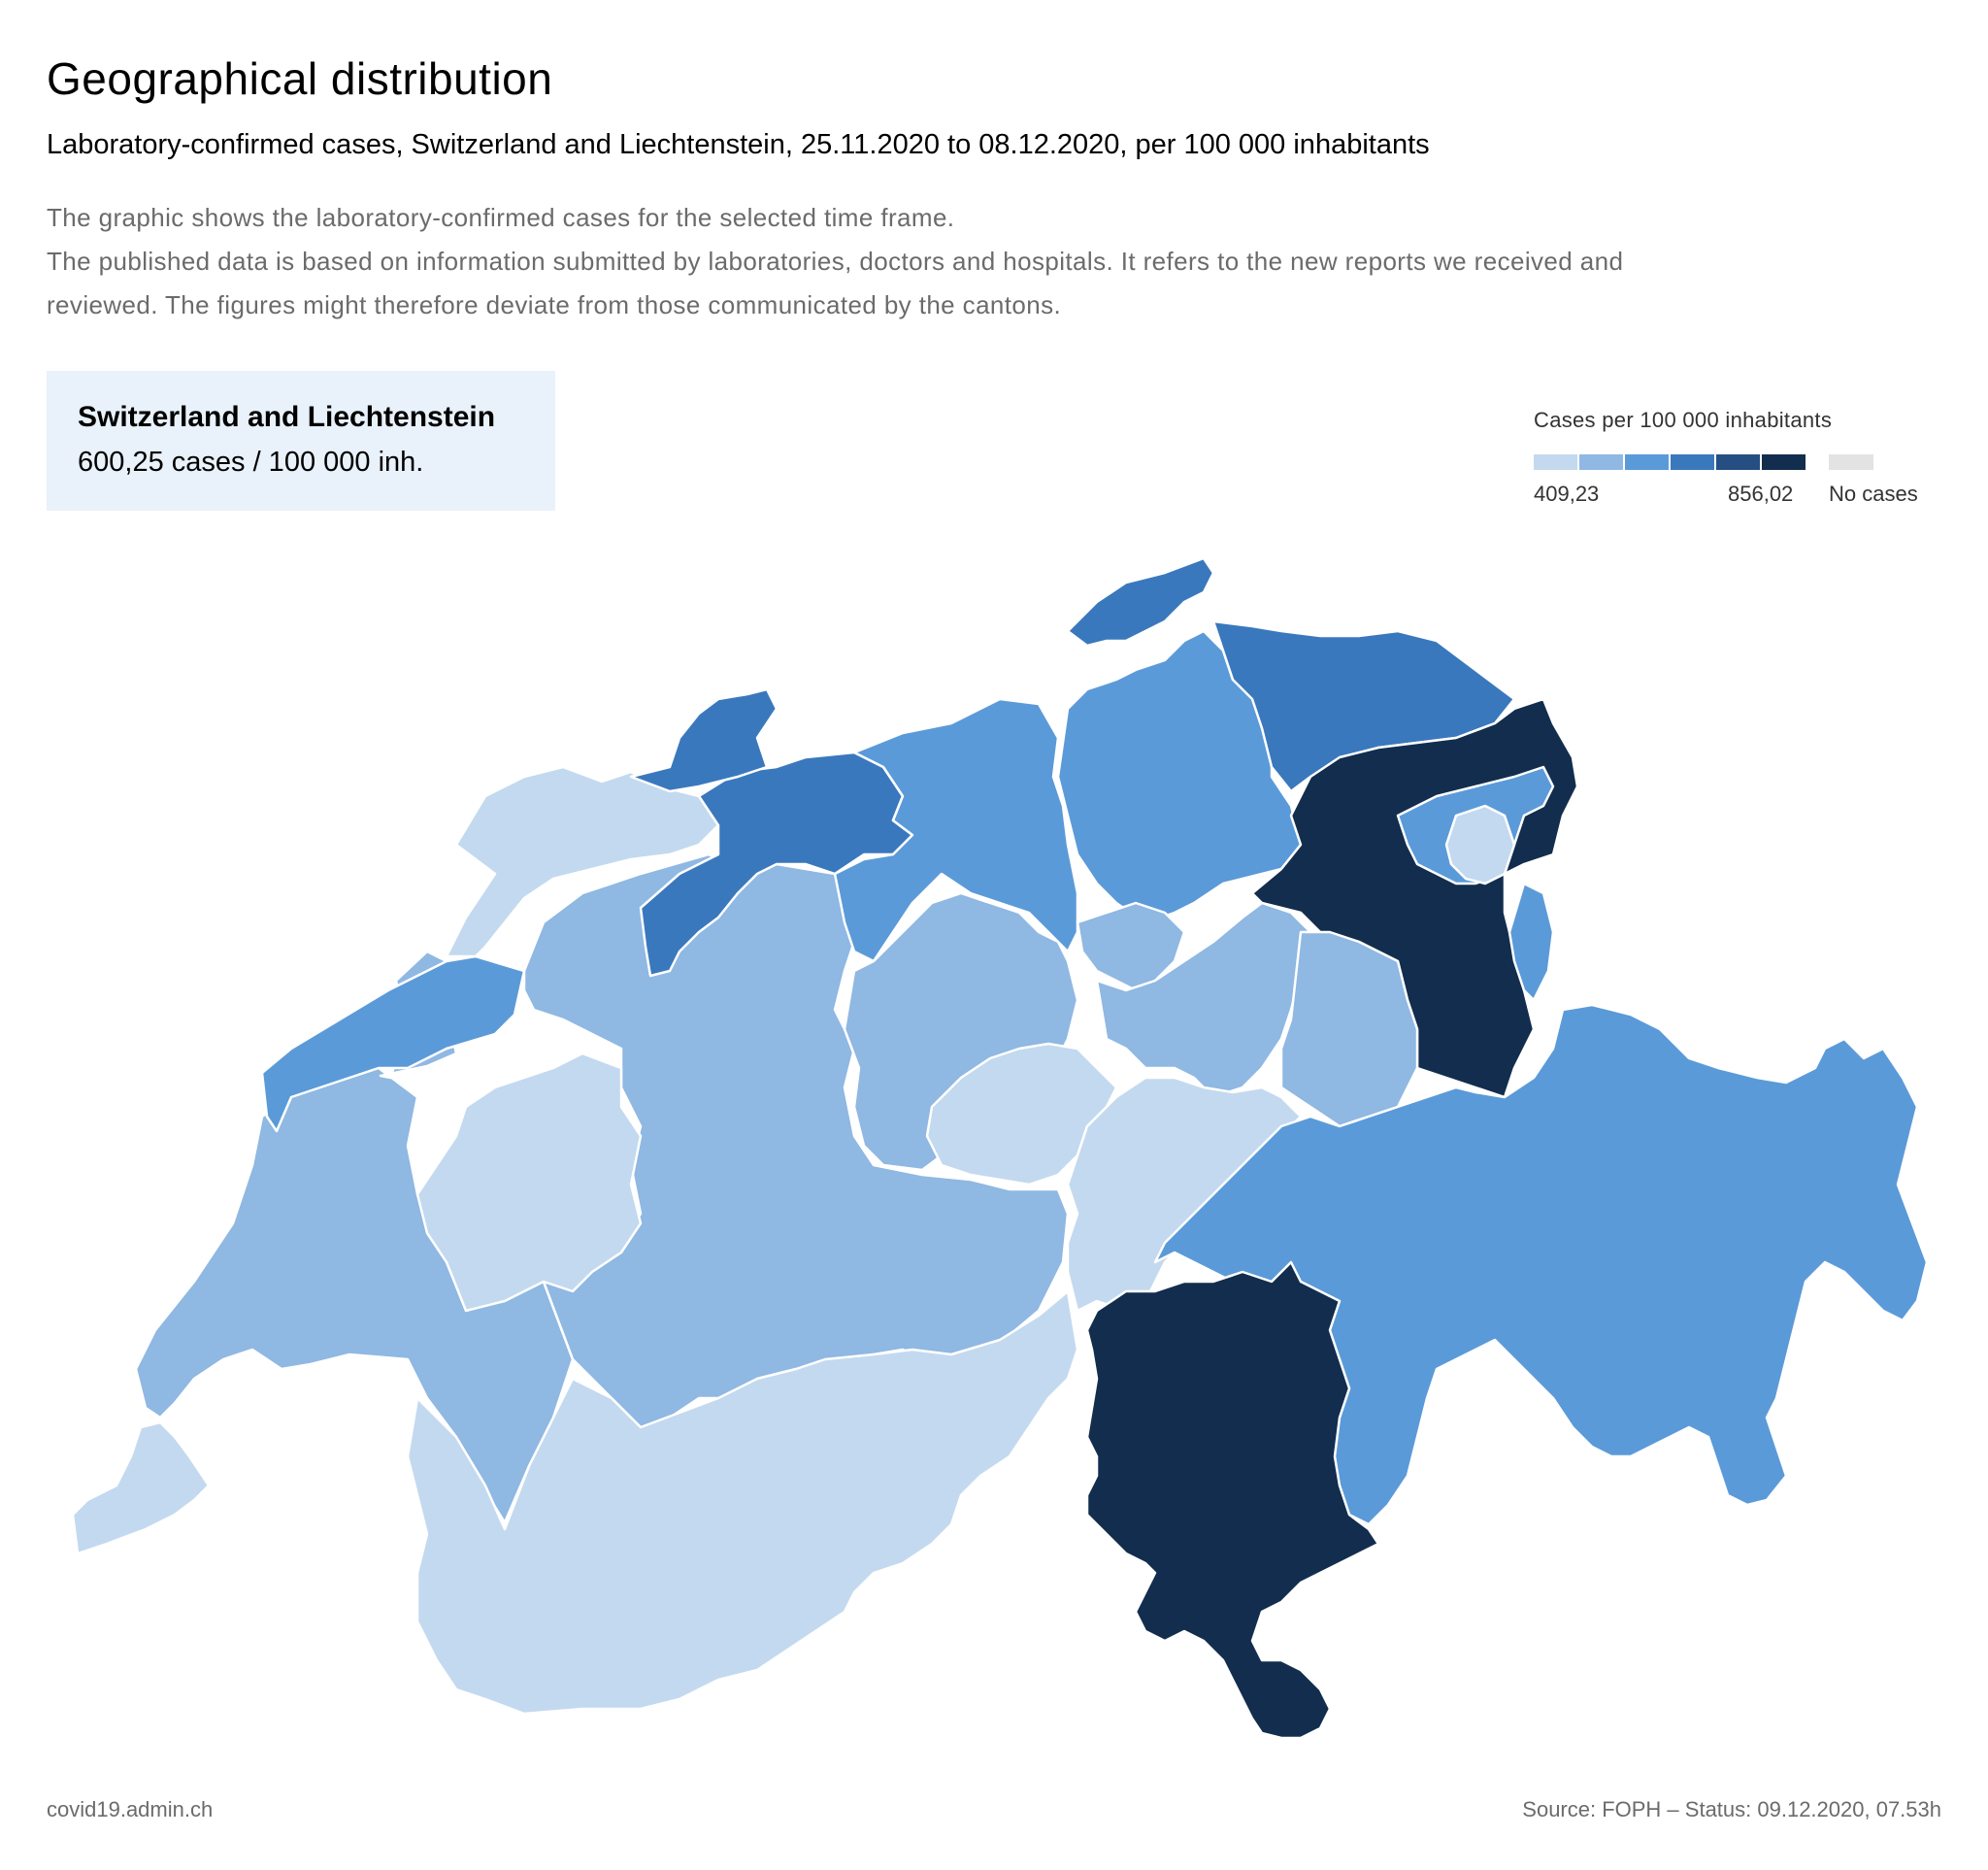  Describe the element at coordinates (1232, 1500) in the screenshot. I see `canton-ticino` at that location.